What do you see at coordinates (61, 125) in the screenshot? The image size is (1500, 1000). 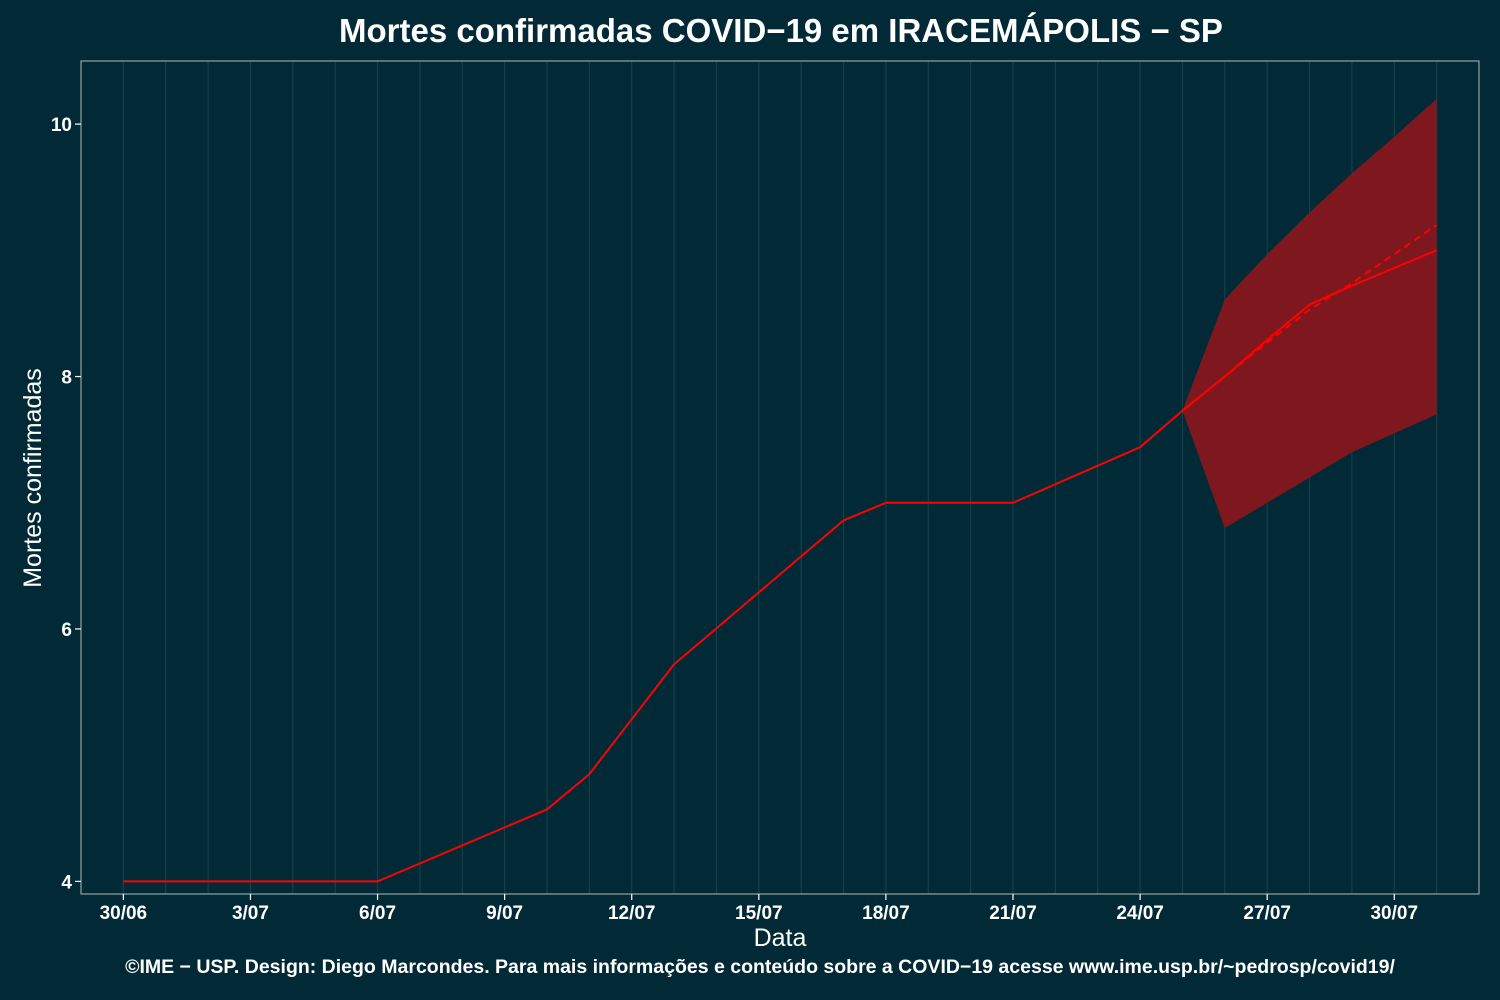 I see `y-tick-label: 10` at bounding box center [61, 125].